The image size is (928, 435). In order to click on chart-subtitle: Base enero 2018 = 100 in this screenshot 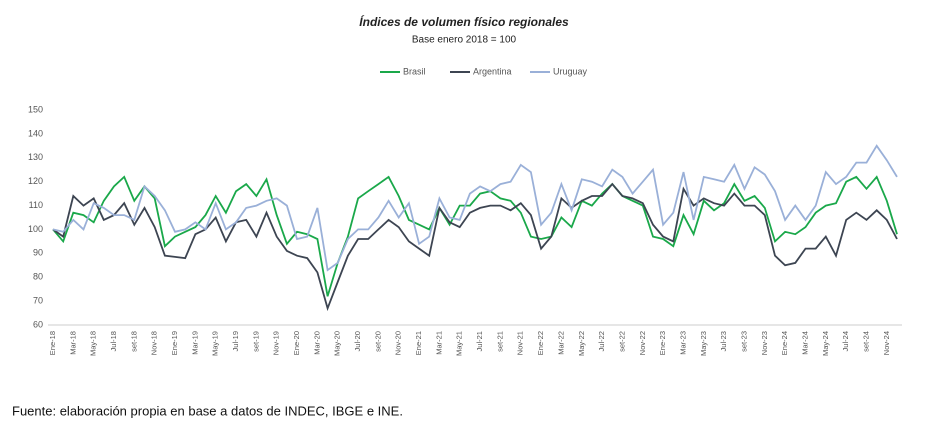, I will do `click(464, 40)`.